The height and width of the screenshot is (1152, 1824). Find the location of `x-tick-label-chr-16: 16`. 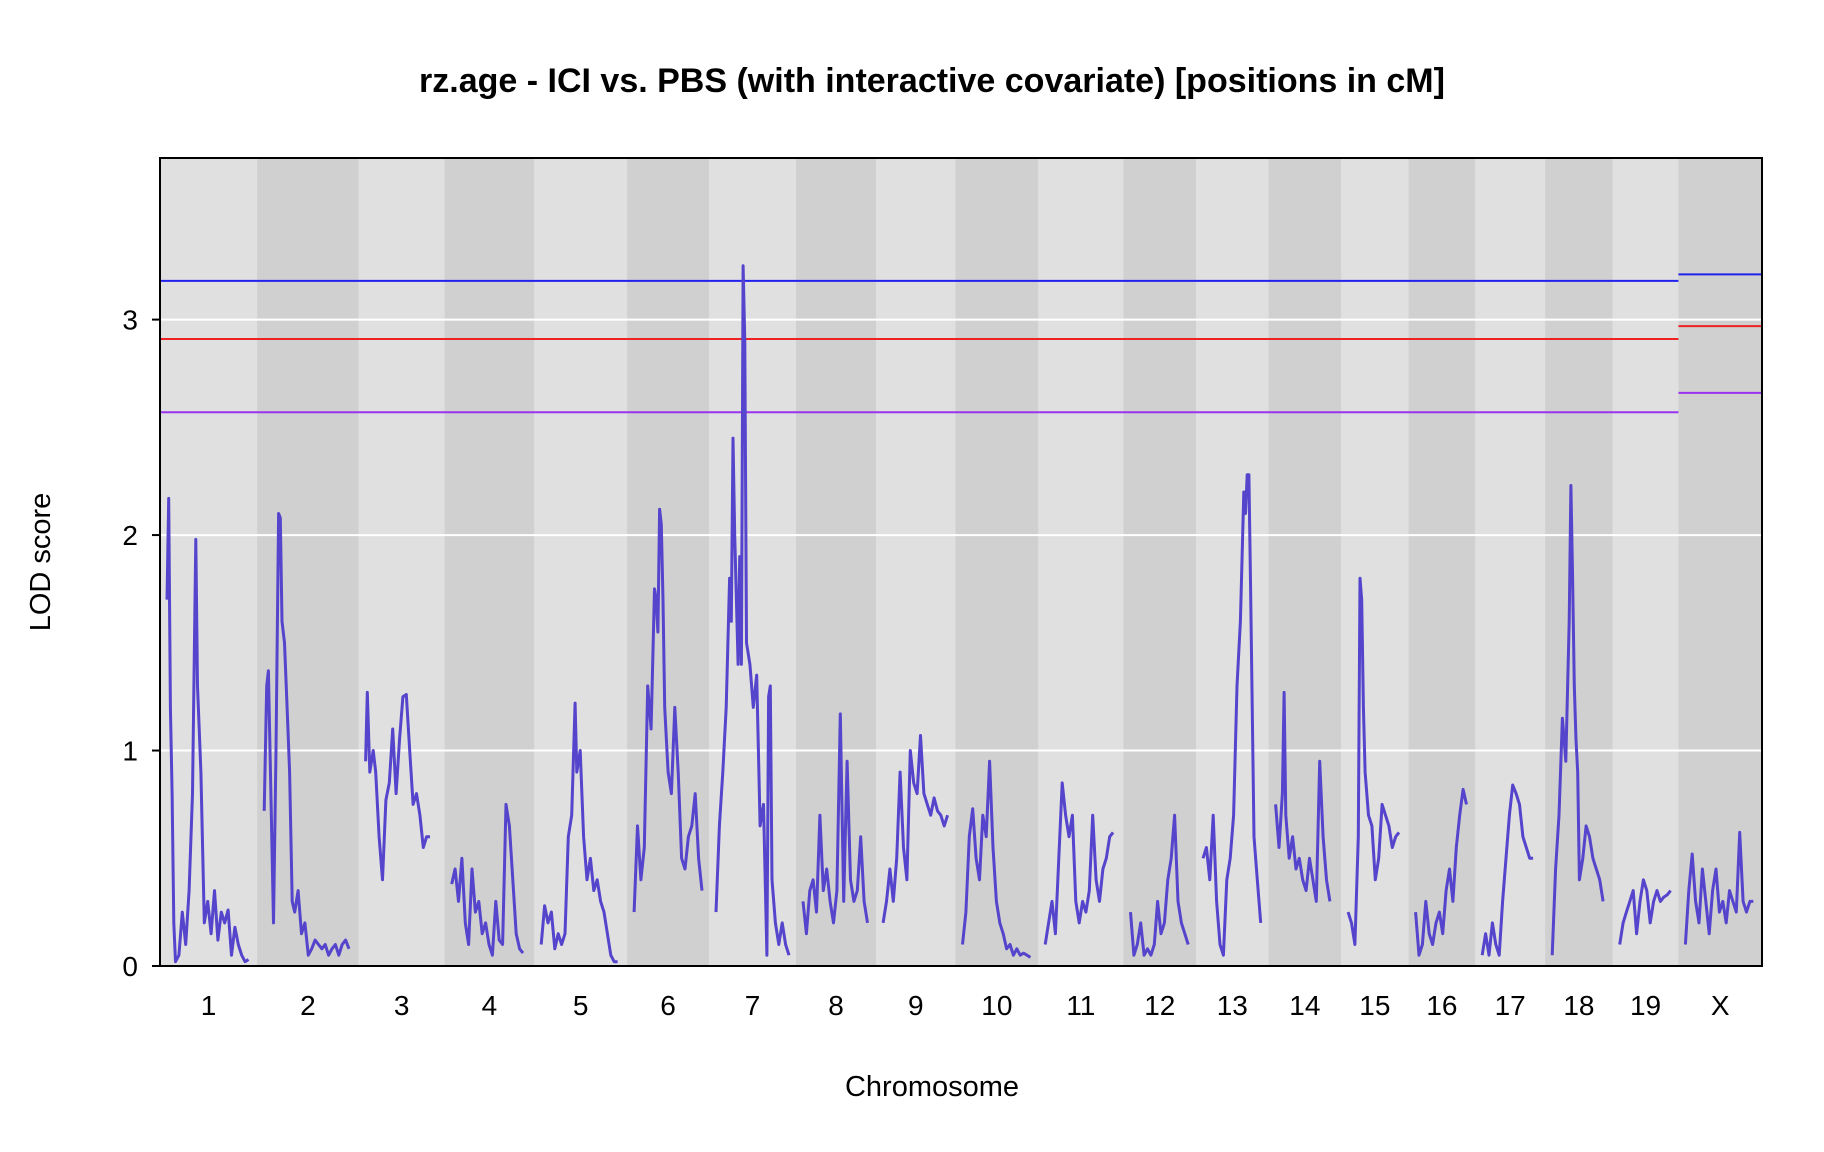

x-tick-label-chr-16: 16 is located at coordinates (1441, 1005).